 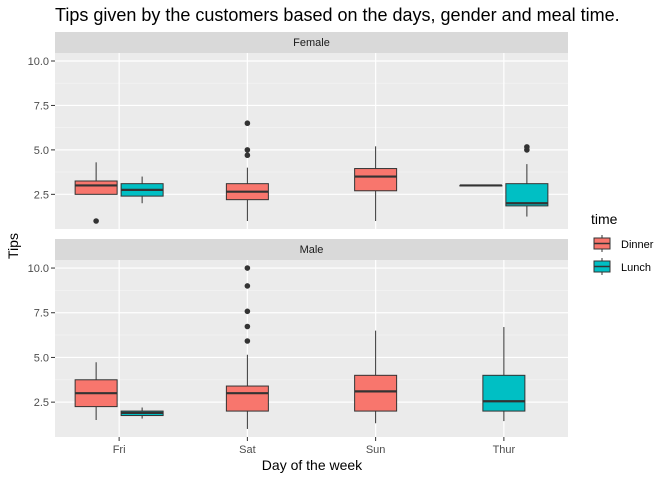 I want to click on x-tick-label: Fri, so click(x=119, y=450).